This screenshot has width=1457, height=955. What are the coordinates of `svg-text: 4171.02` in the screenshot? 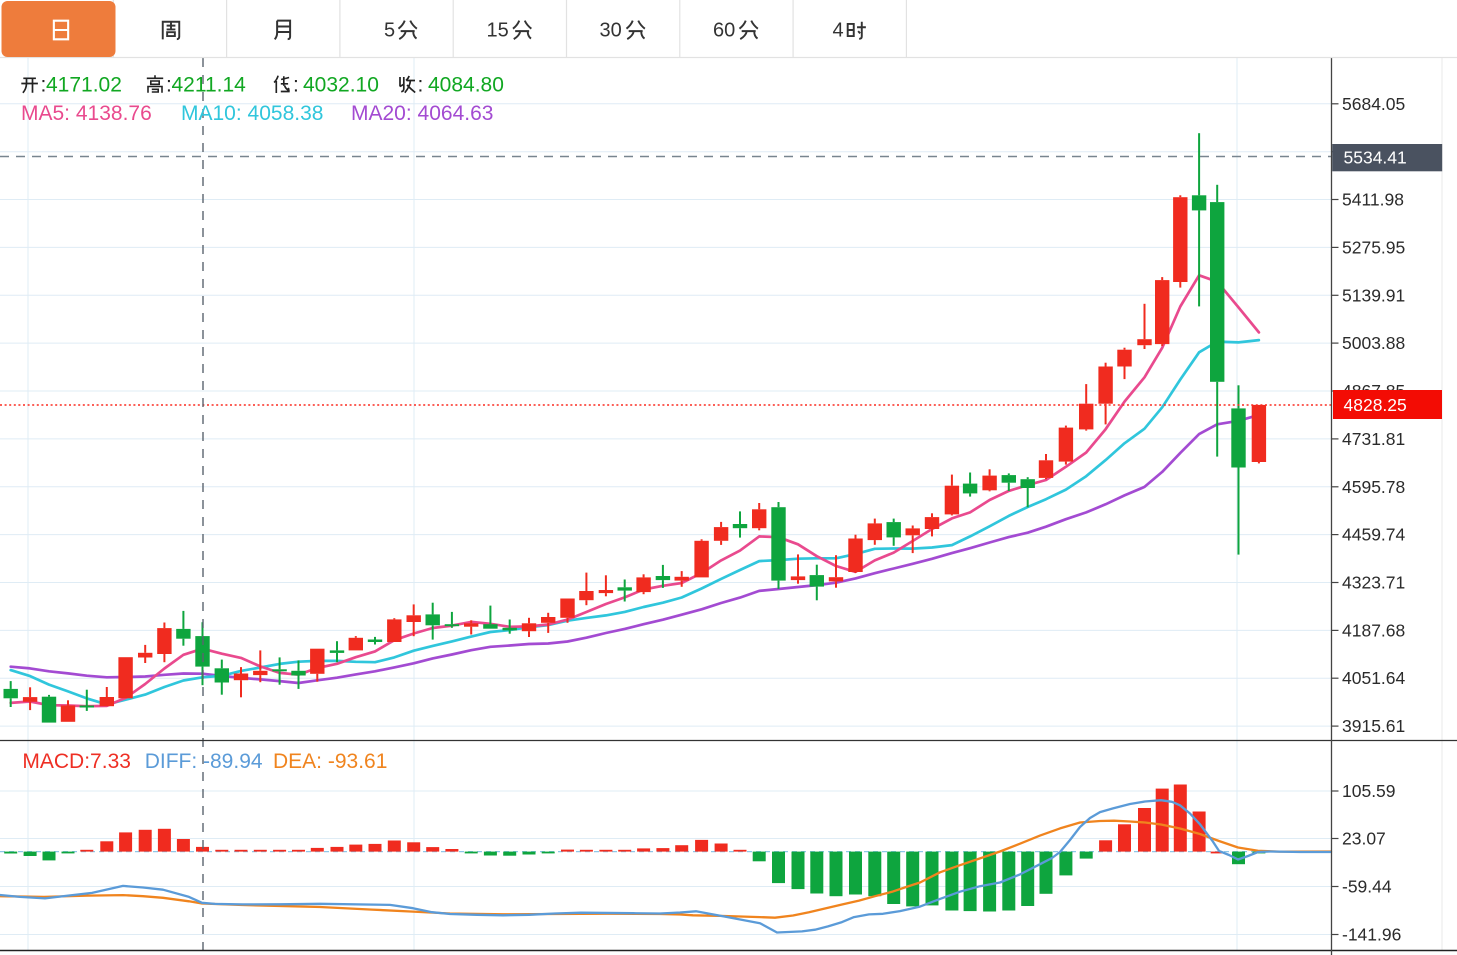 It's located at (84, 85).